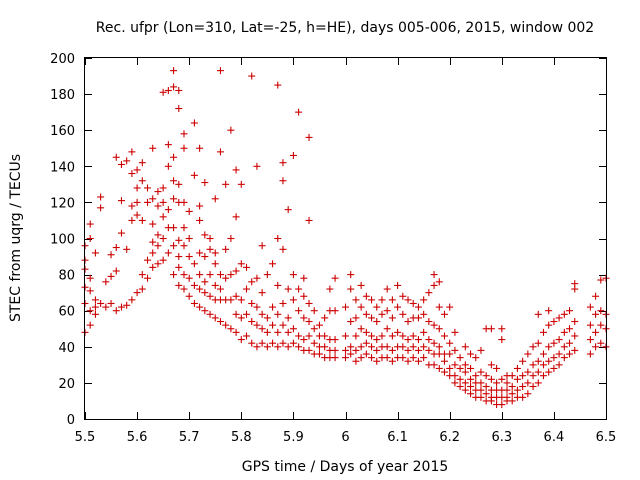  I want to click on y-tick-label: 0, so click(71, 420).